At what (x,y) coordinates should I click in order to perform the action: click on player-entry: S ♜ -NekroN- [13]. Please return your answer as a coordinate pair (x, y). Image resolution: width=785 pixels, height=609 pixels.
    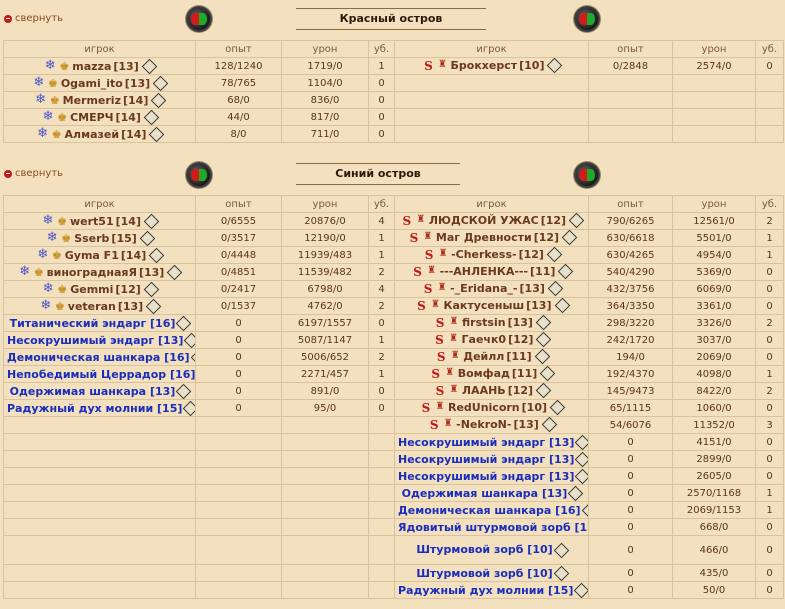
    Looking at the image, I should click on (493, 425).